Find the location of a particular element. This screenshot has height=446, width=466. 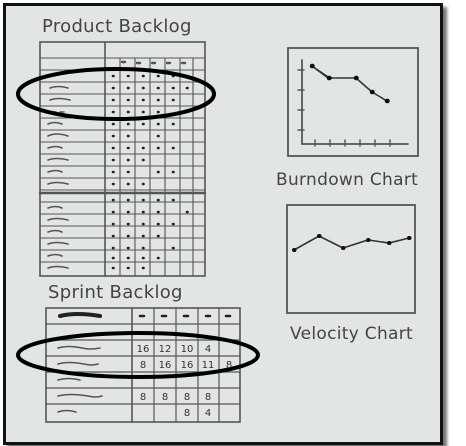

velocity-points is located at coordinates (352, 243).